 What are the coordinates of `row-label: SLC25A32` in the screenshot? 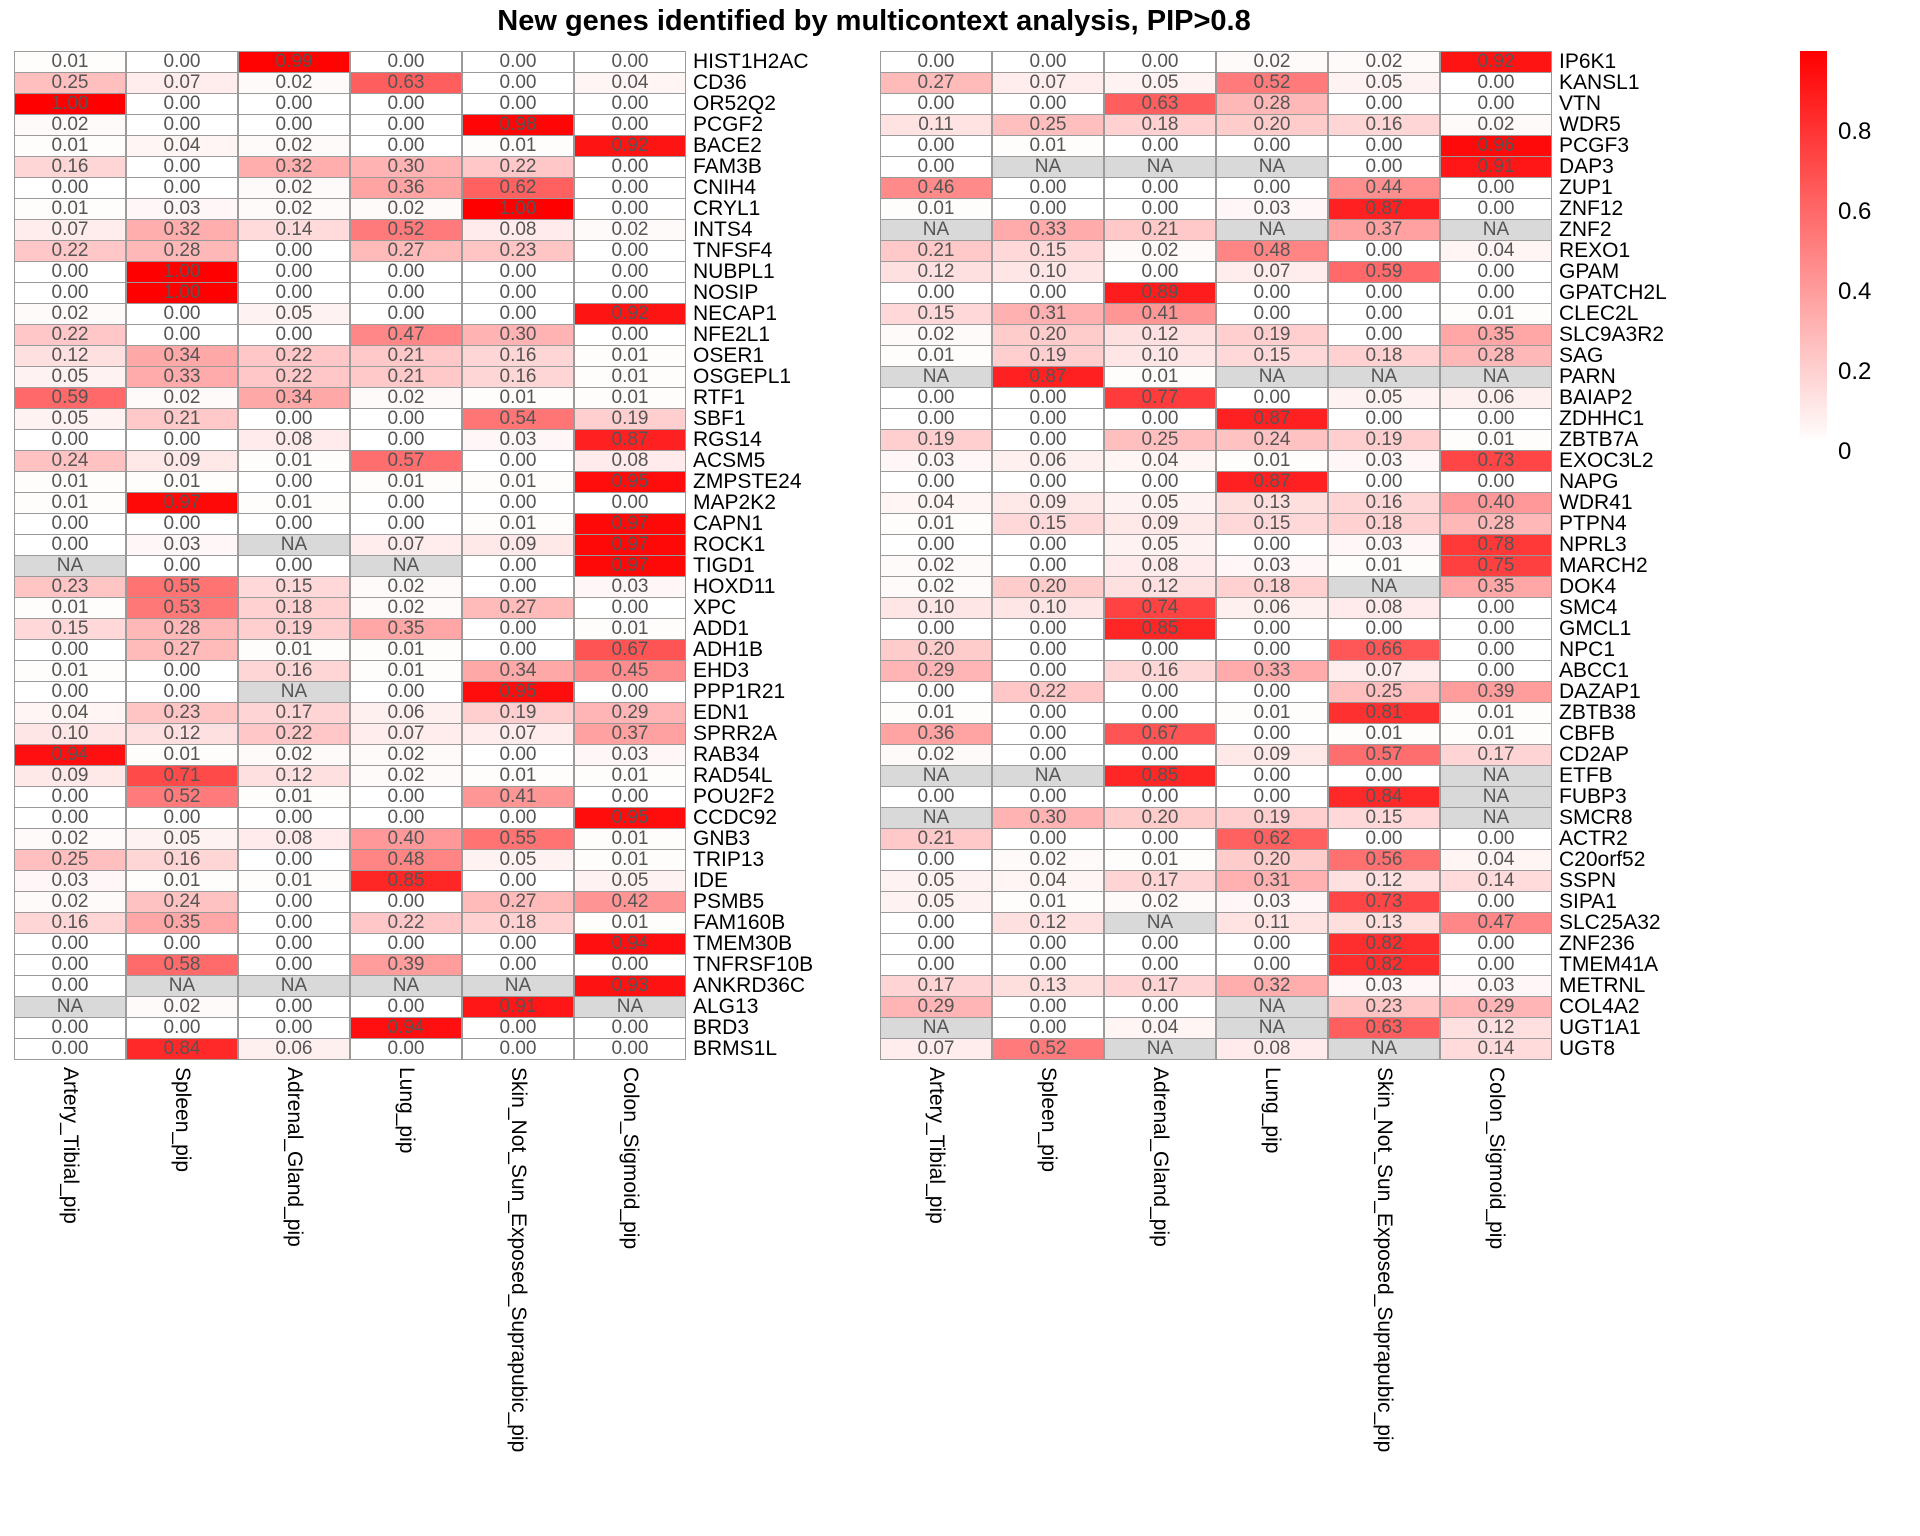 It's located at (1610, 922).